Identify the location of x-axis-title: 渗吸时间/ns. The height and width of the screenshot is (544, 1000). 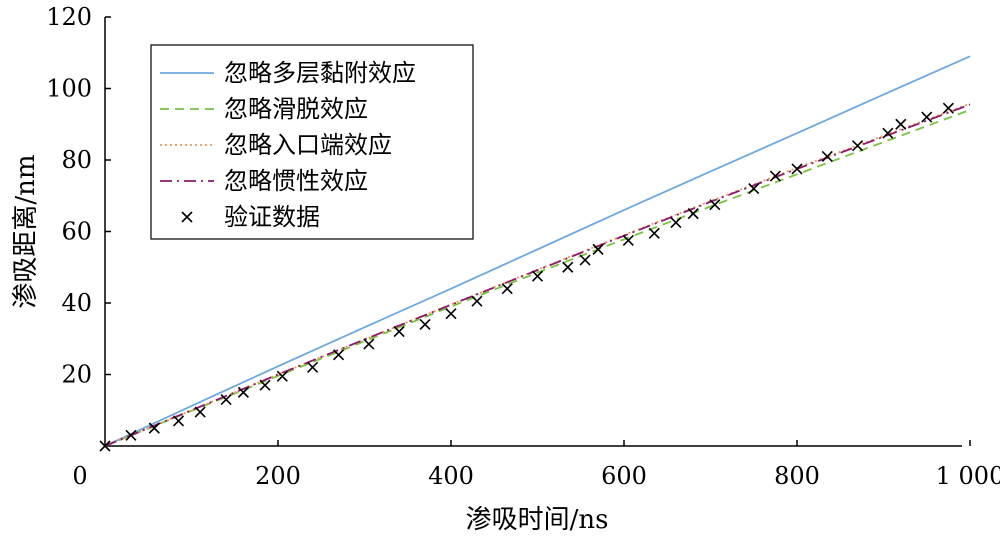
(537, 520).